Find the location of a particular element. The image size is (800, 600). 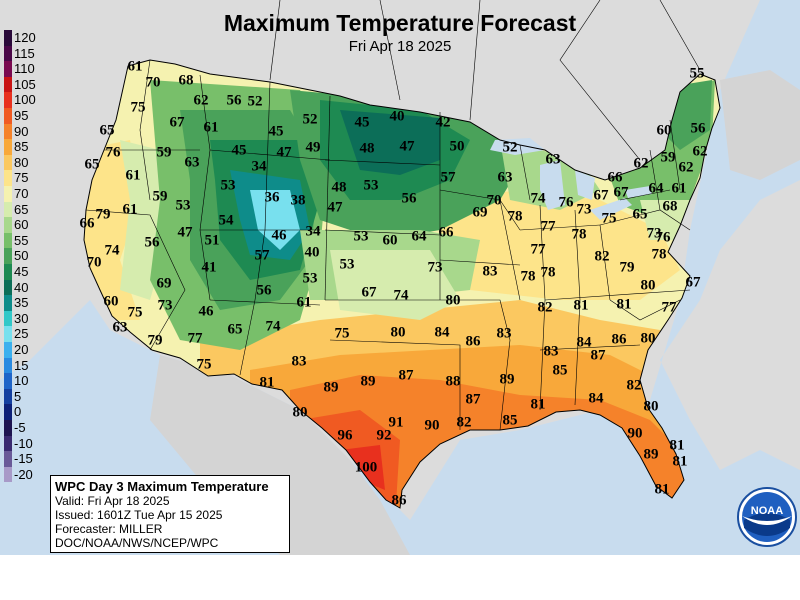

temperature-value: 63 is located at coordinates (120, 327).